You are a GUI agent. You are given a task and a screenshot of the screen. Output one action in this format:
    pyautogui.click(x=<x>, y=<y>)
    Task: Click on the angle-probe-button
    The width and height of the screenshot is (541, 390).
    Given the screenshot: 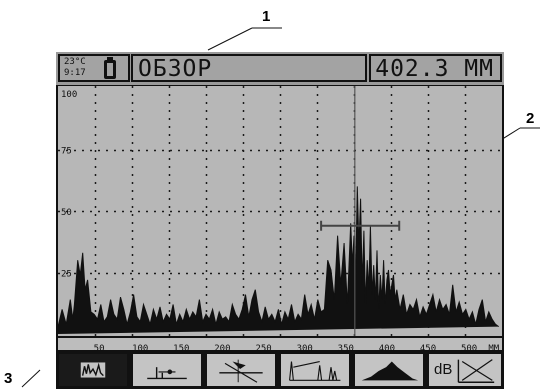 What is the action you would take?
    pyautogui.click(x=241, y=370)
    